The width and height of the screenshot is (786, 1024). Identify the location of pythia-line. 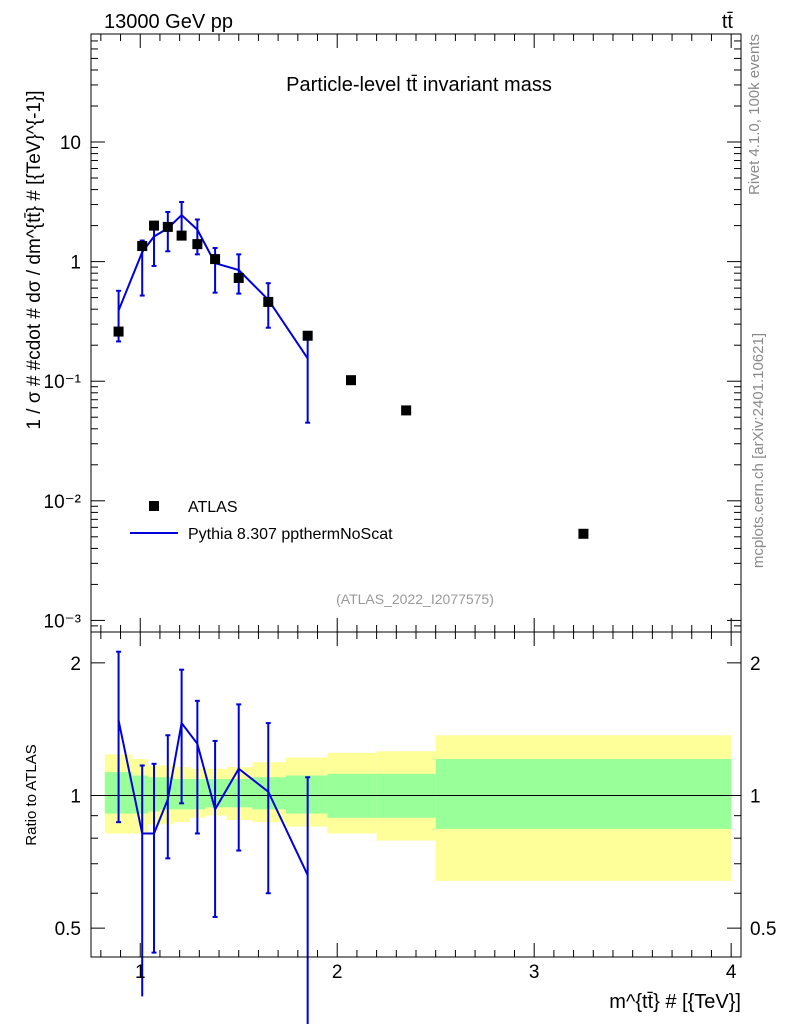
(213, 286).